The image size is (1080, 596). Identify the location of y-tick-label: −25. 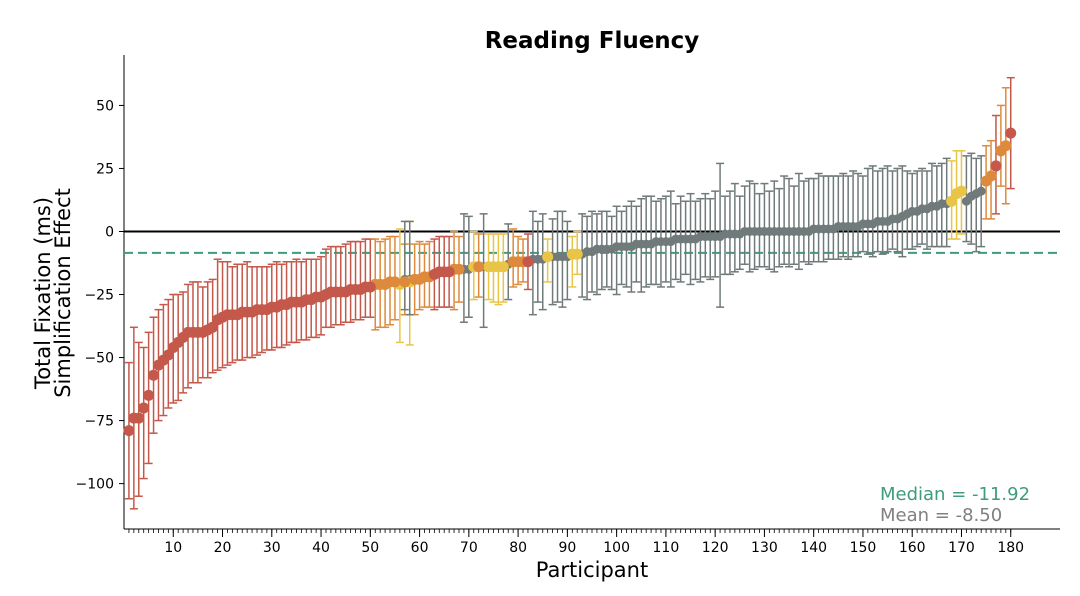
(99, 296).